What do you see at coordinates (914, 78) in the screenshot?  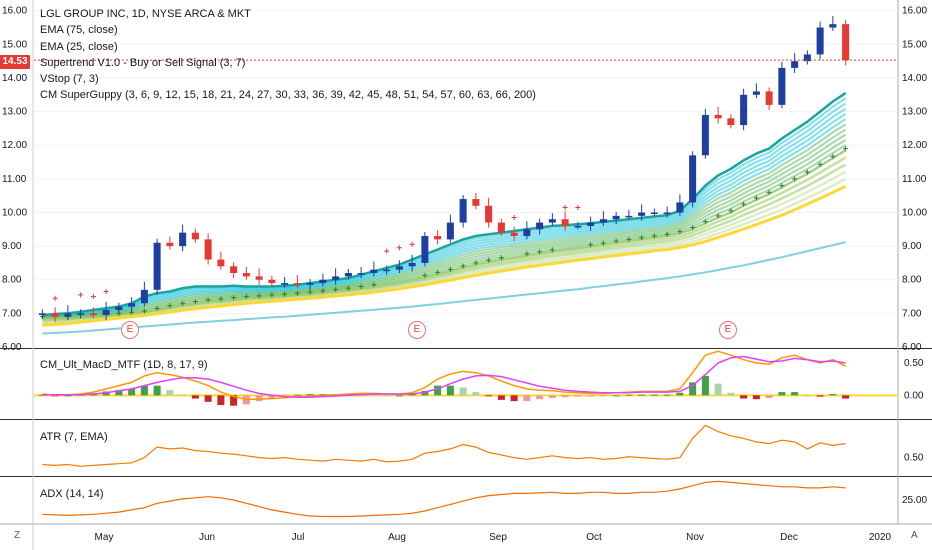 I see `price-tick-label: 14.00` at bounding box center [914, 78].